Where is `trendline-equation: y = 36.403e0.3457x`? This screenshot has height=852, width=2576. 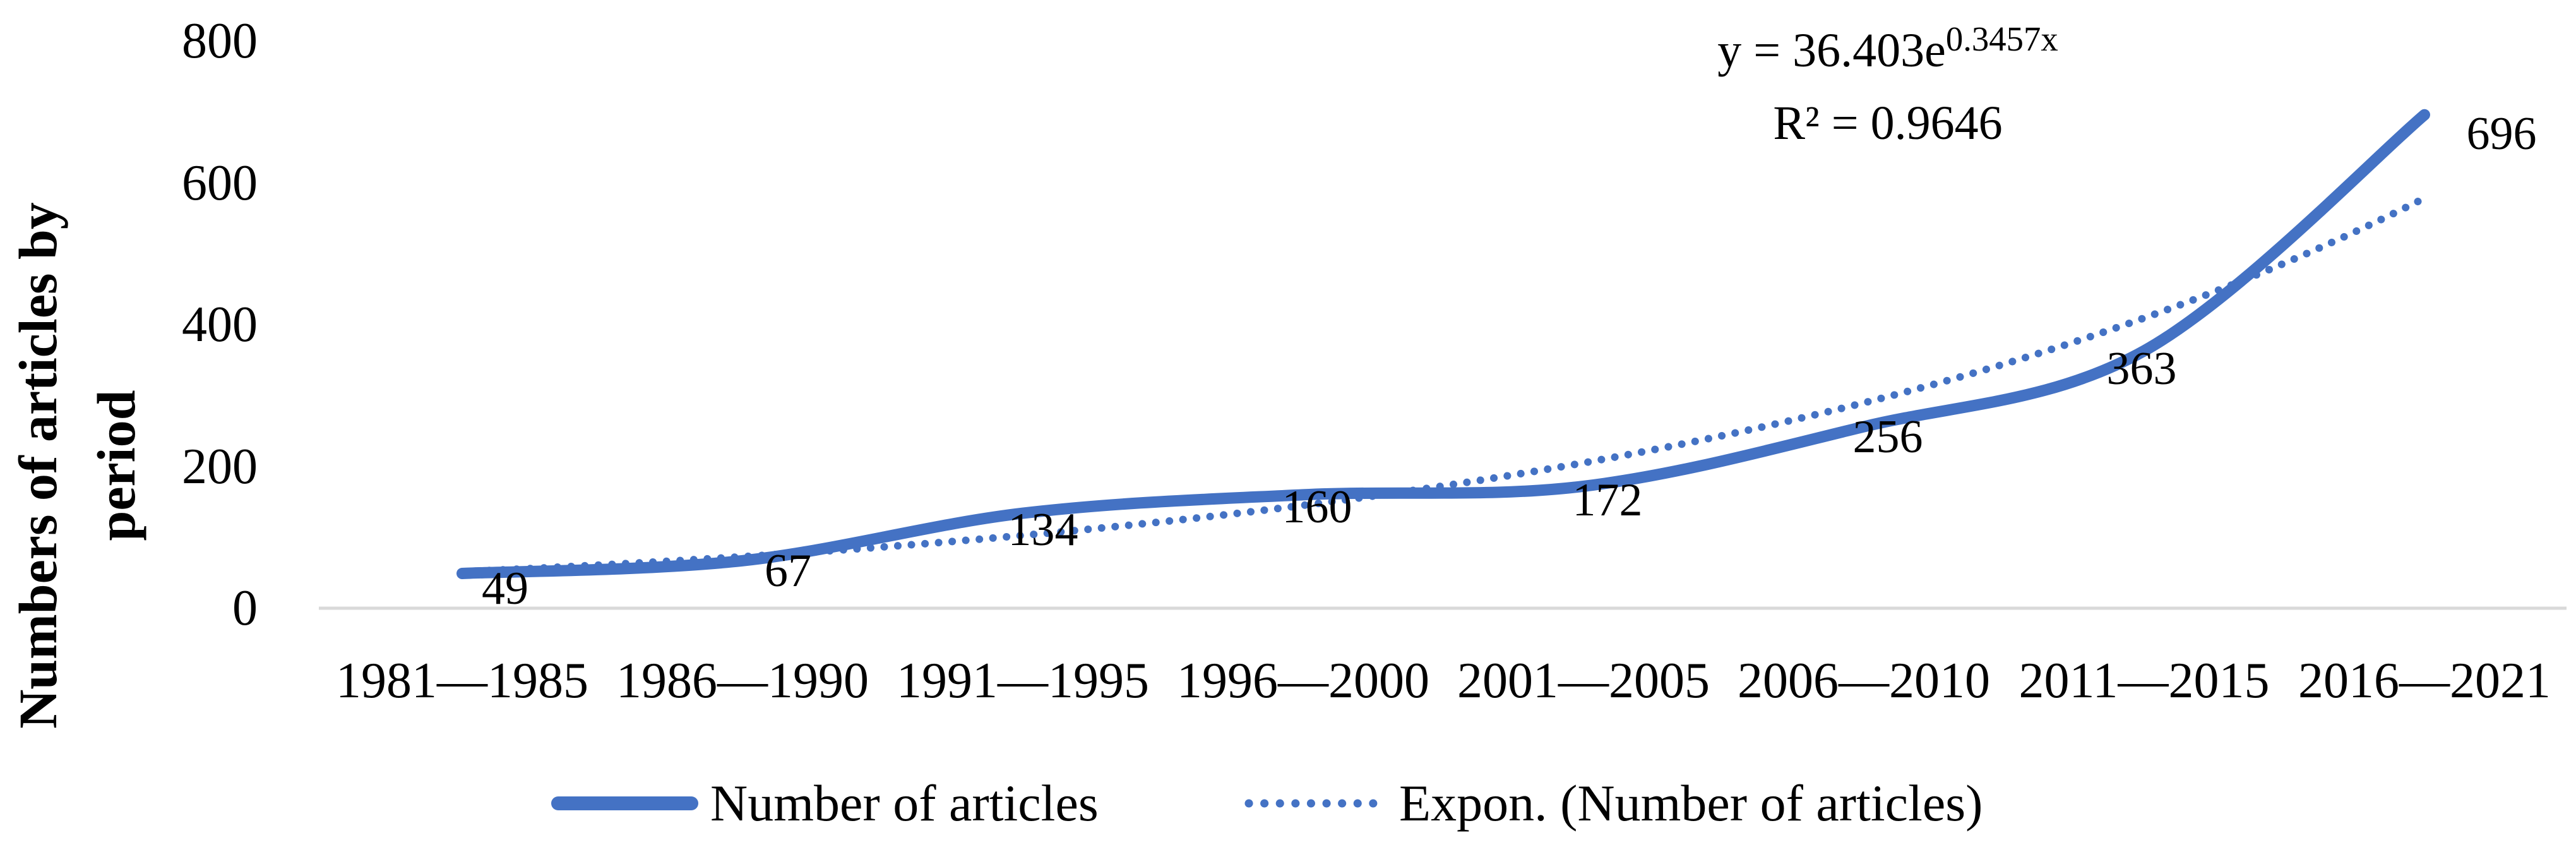 trendline-equation: y = 36.403e0.3457x is located at coordinates (1888, 52).